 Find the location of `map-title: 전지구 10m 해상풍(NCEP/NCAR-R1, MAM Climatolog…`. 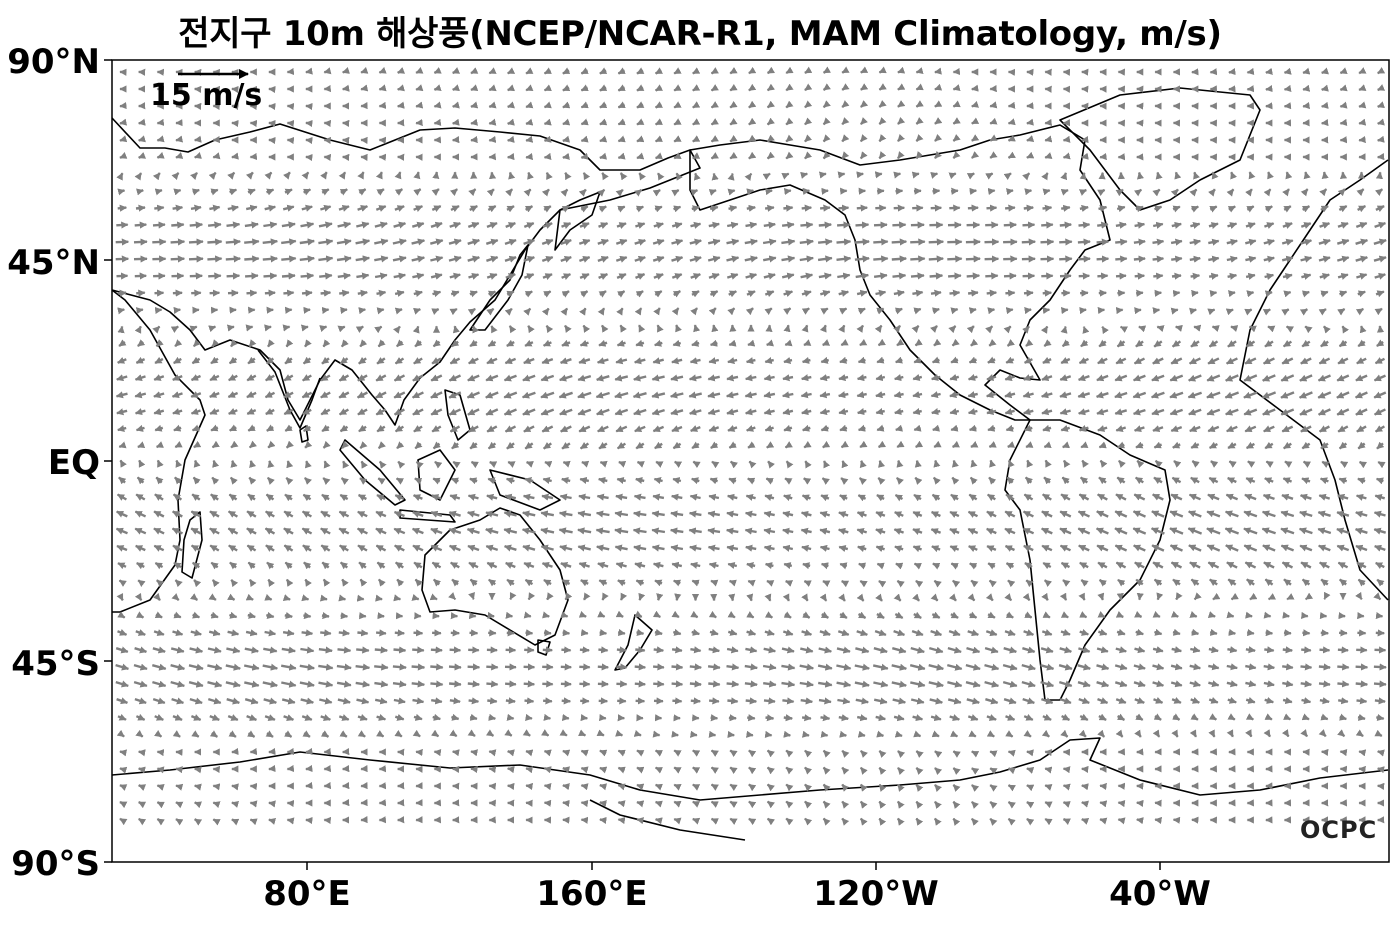

map-title: 전지구 10m 해상풍(NCEP/NCAR-R1, MAM Climatolog… is located at coordinates (700, 34).